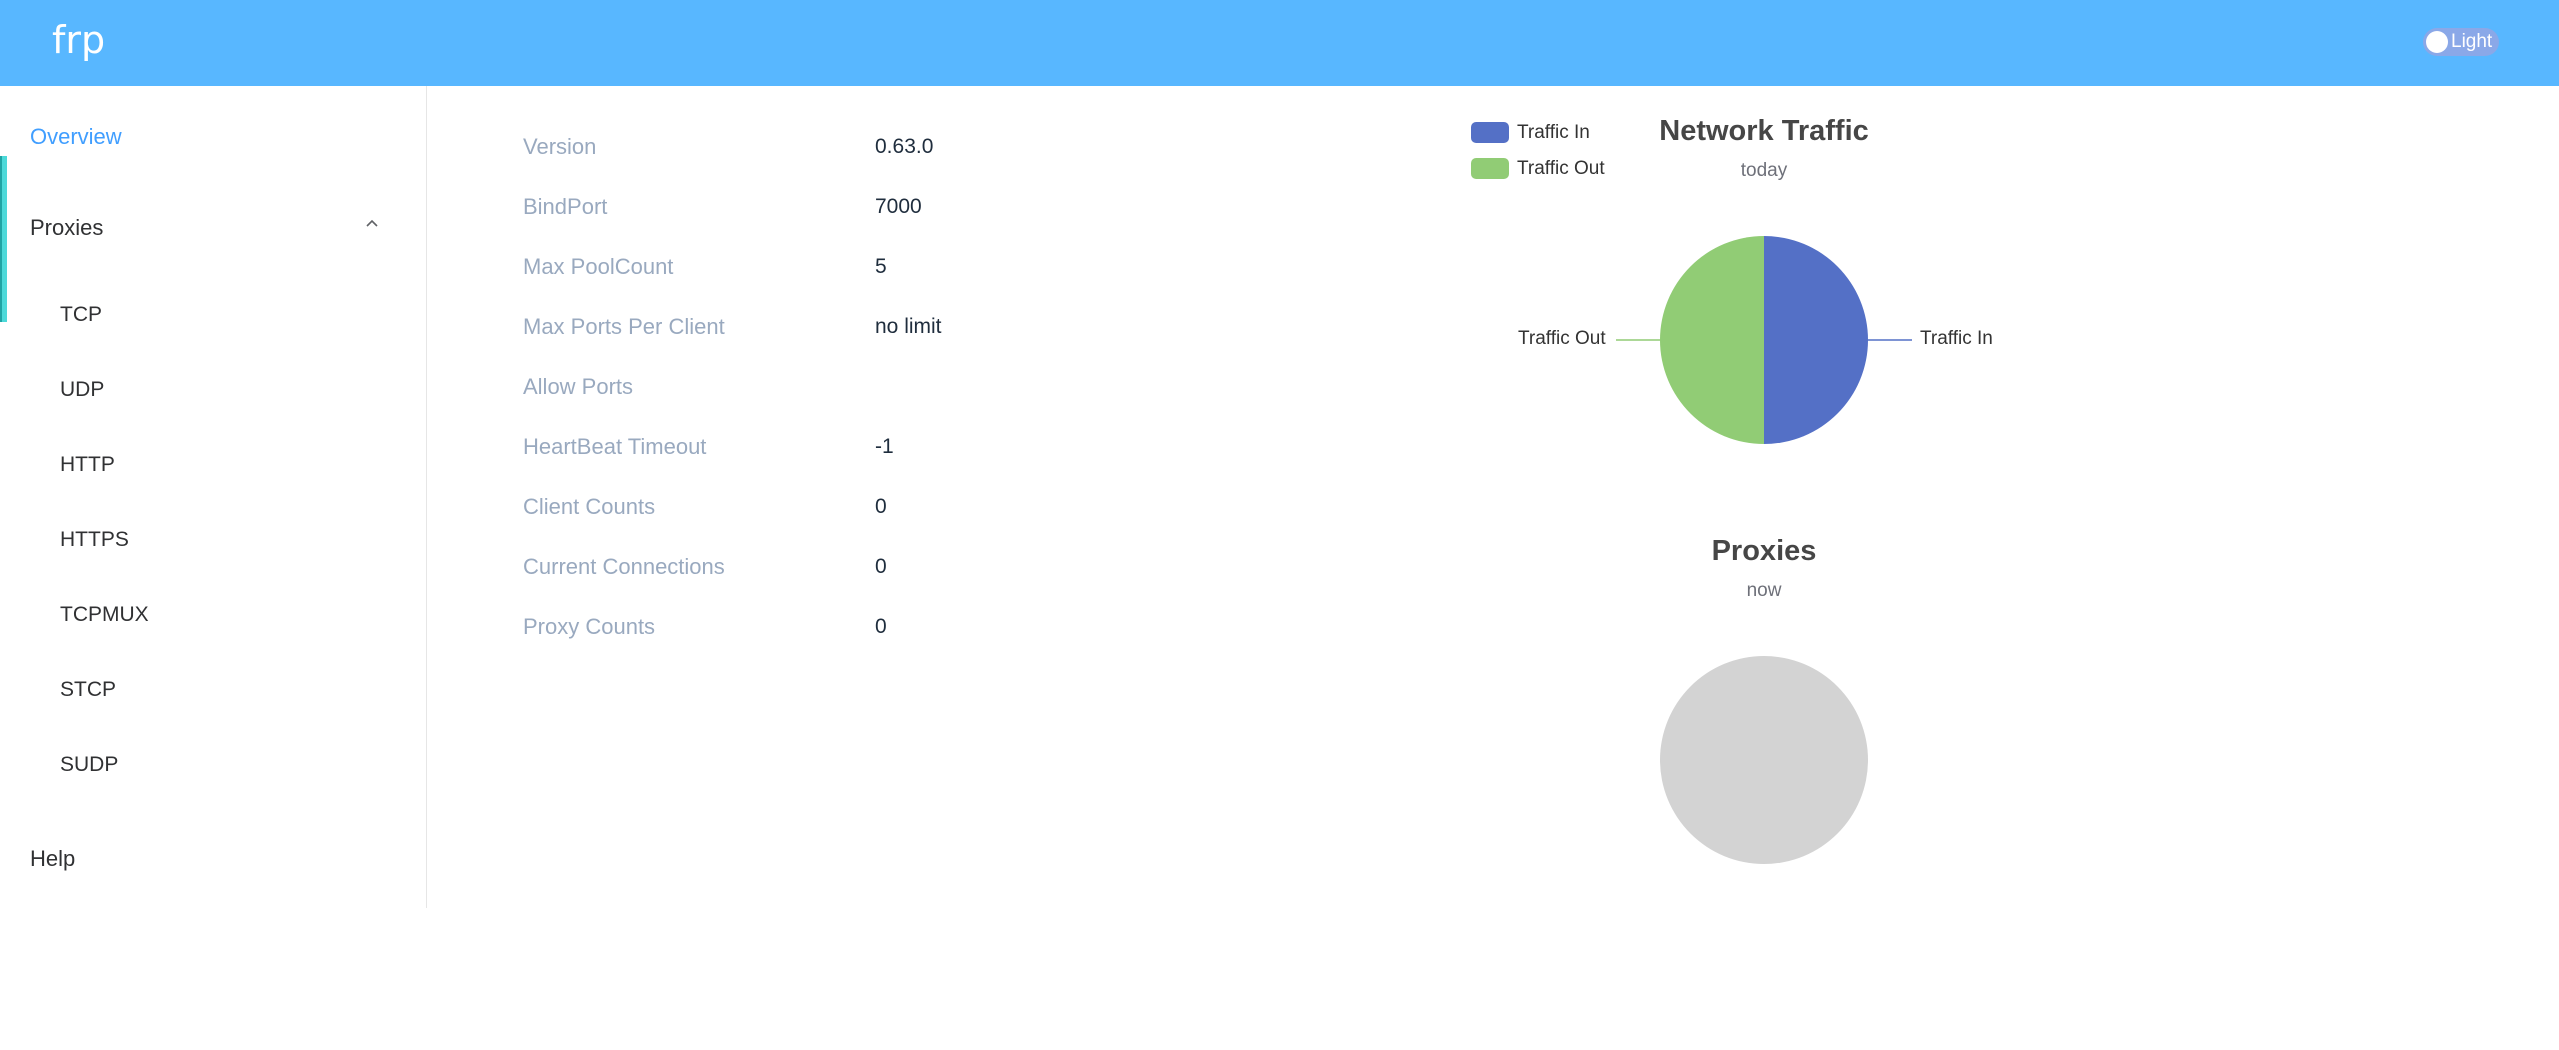 The height and width of the screenshot is (1050, 2559). I want to click on info-row-max-ports-per-client: Max Ports Per Client no limit, so click(873, 327).